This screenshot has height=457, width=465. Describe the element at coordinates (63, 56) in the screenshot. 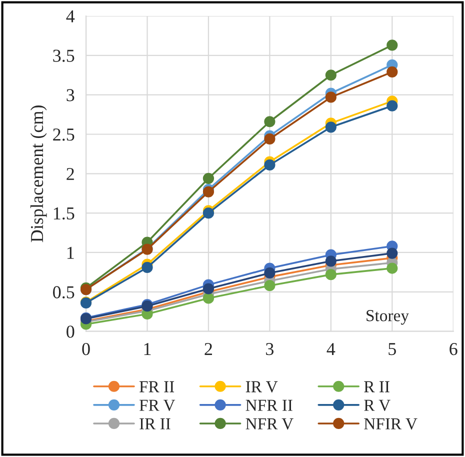

I see `y-tick-label: 3.5` at that location.